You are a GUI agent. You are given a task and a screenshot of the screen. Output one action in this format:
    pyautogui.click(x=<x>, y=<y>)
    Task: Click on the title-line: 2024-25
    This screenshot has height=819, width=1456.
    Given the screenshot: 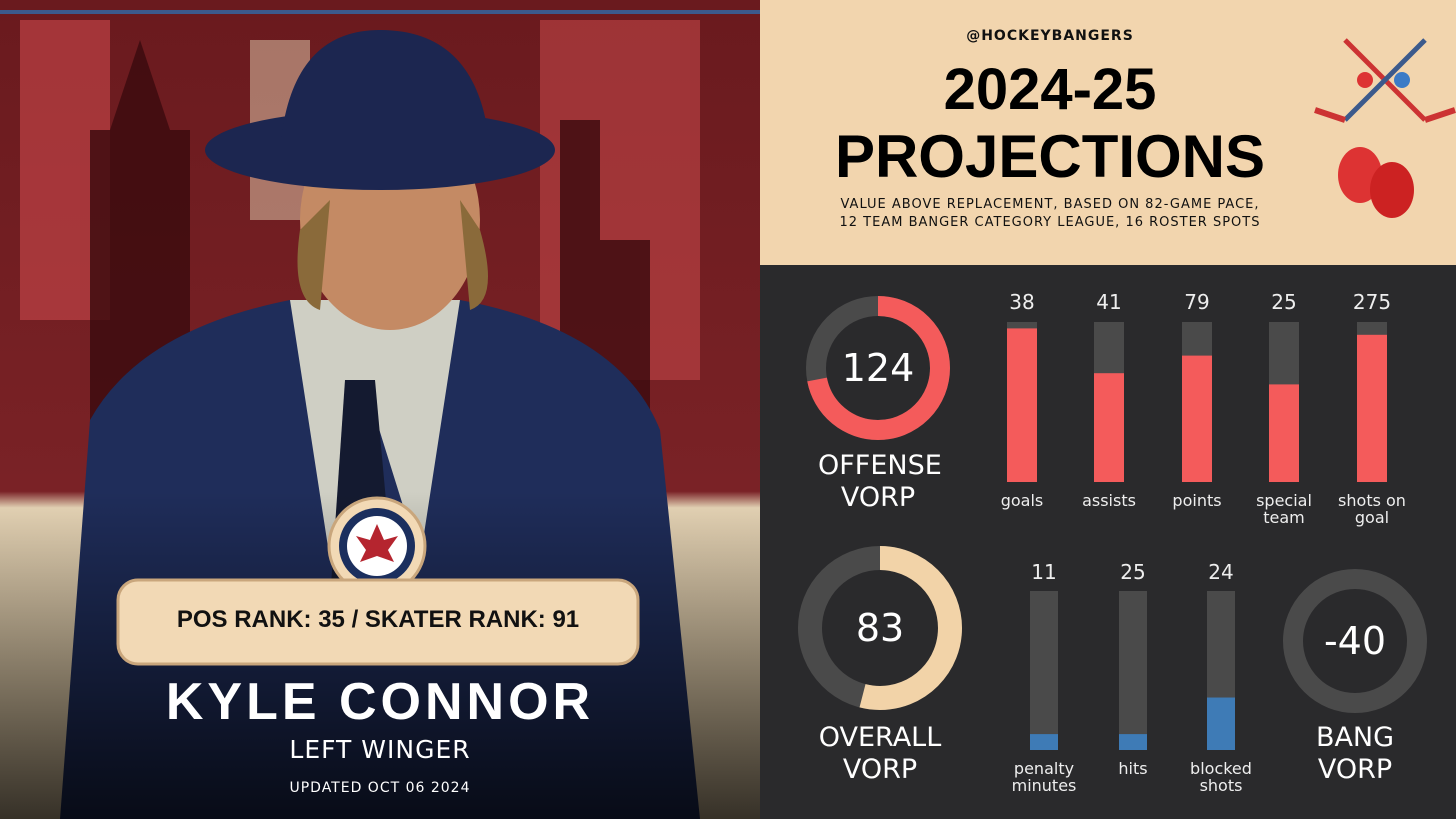 What is the action you would take?
    pyautogui.click(x=1050, y=89)
    